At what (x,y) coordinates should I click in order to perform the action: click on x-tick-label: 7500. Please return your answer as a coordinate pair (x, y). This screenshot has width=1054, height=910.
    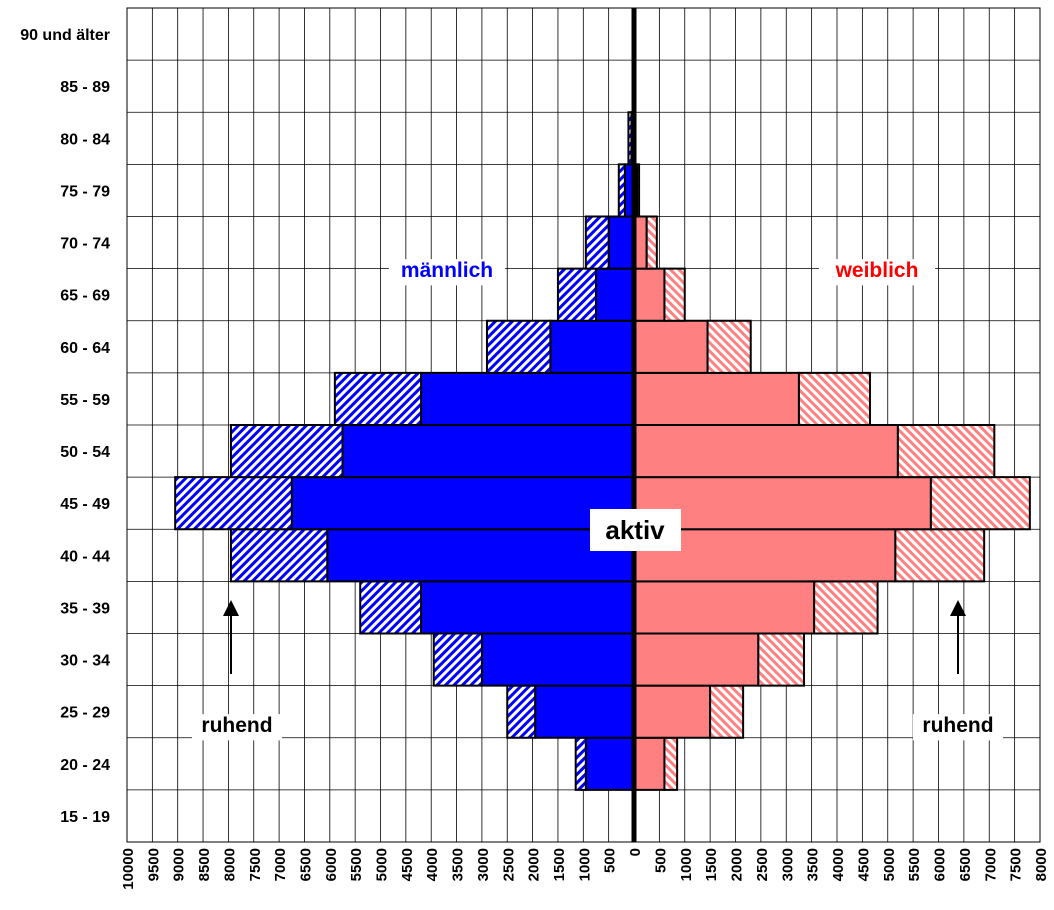
    Looking at the image, I should click on (1016, 864).